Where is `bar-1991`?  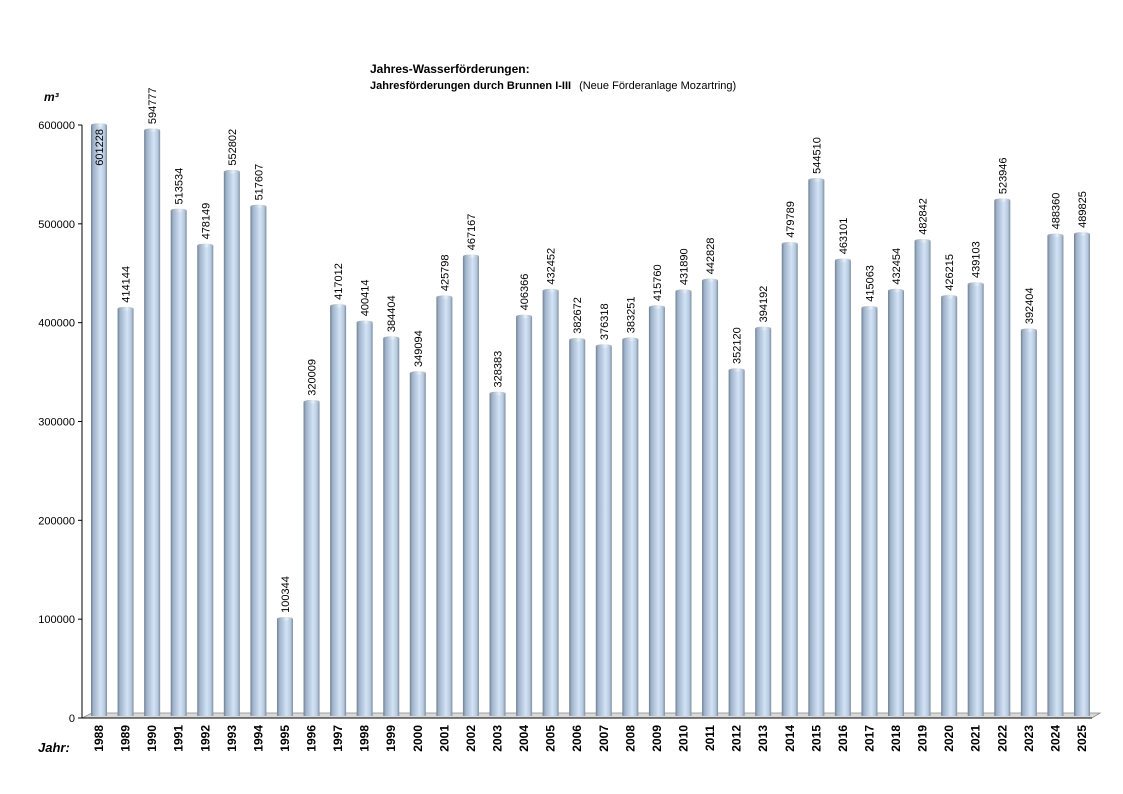
bar-1991 is located at coordinates (178, 463).